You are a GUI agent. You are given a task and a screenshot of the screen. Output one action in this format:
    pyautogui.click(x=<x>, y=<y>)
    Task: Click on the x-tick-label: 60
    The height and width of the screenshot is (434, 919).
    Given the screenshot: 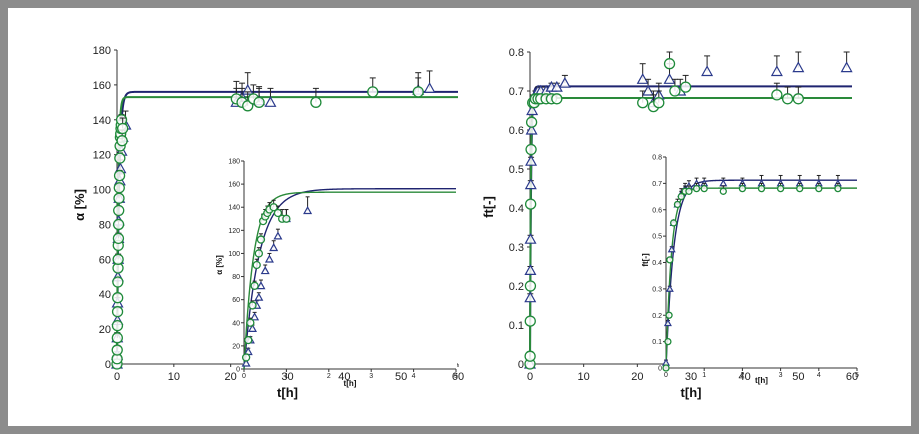 What is the action you would take?
    pyautogui.click(x=458, y=377)
    